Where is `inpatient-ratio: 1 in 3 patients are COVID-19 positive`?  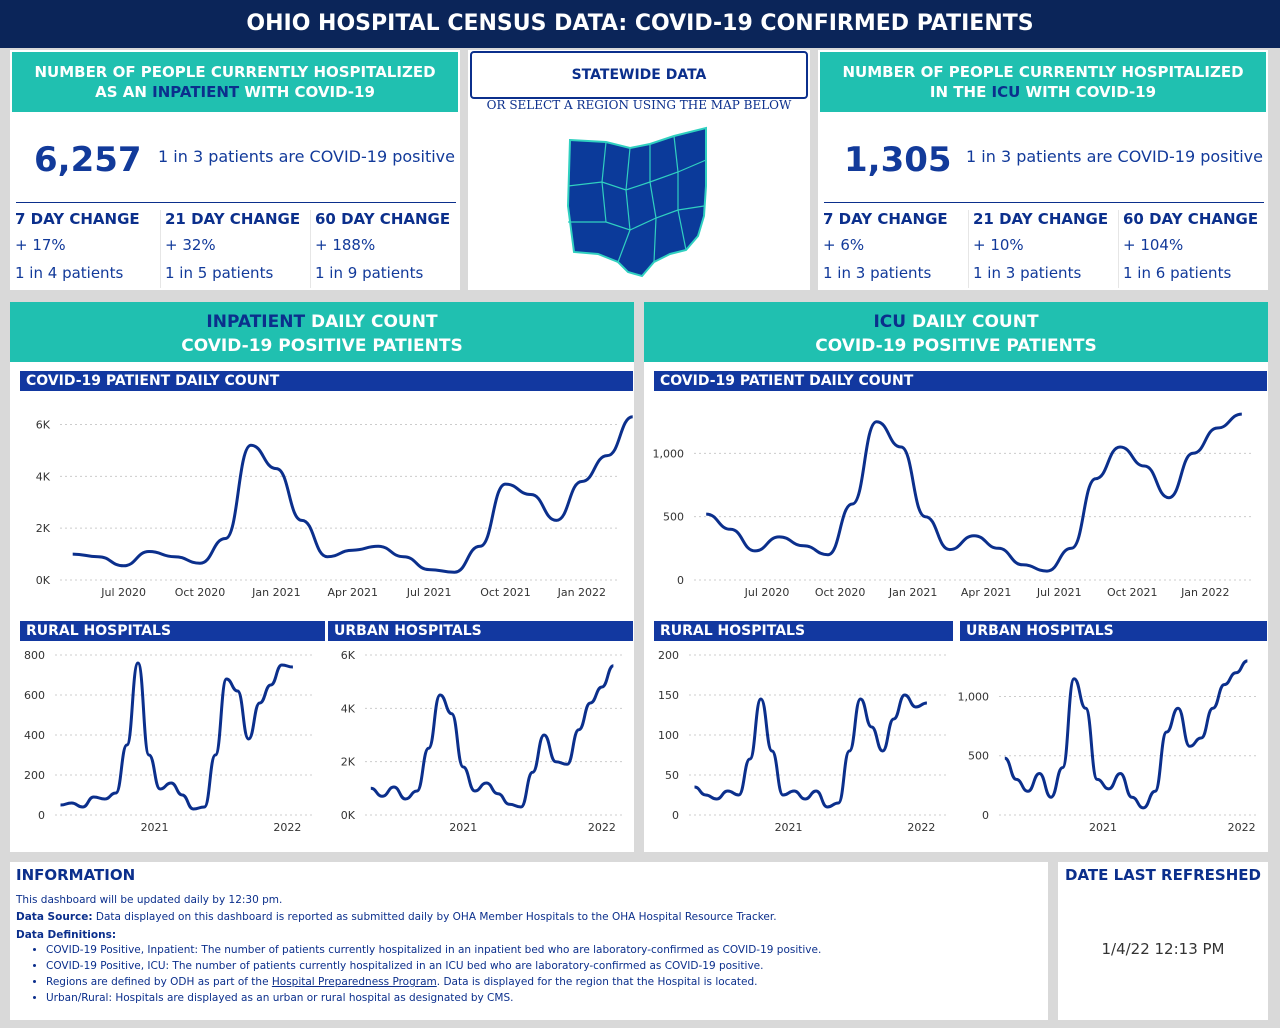 inpatient-ratio: 1 in 3 patients are COVID-19 positive is located at coordinates (306, 156).